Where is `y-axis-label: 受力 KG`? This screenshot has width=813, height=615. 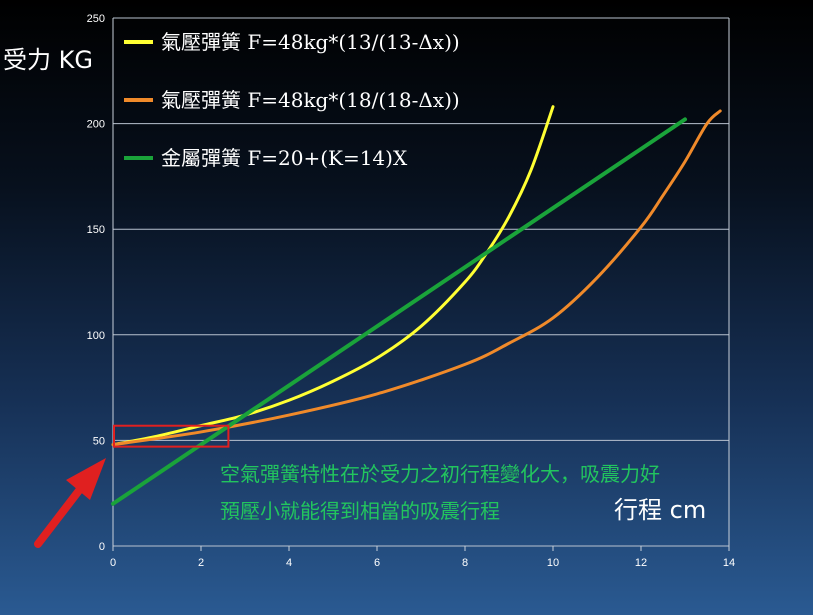 y-axis-label: 受力 KG is located at coordinates (48, 60).